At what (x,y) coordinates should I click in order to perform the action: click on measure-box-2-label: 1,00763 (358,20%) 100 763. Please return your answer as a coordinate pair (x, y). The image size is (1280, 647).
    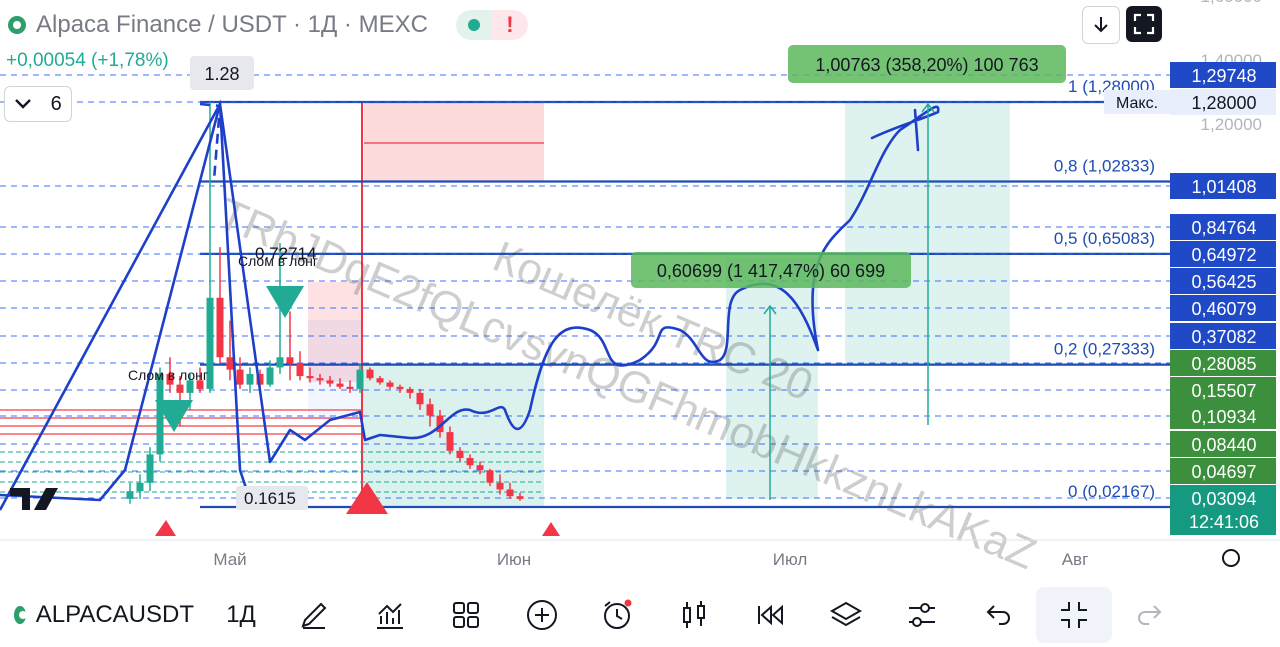
    Looking at the image, I should click on (926, 65).